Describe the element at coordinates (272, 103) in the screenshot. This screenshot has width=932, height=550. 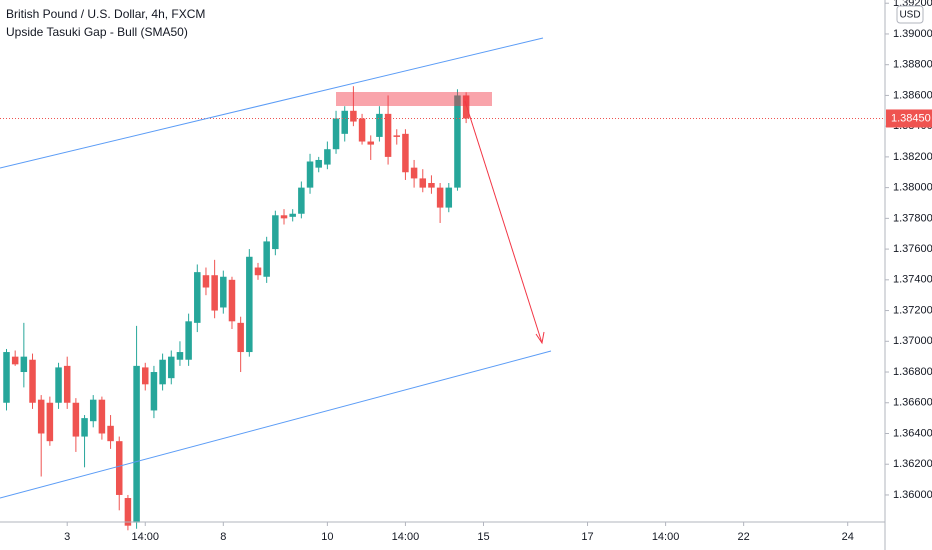
I see `channel-upper` at that location.